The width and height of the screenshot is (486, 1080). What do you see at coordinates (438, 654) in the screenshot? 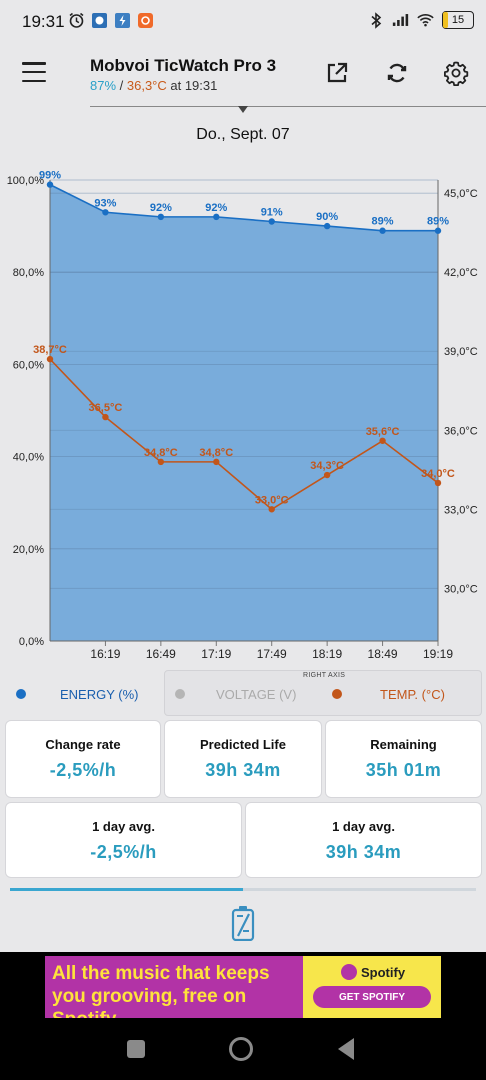
I see `x-axis-tick-label: 19:19` at bounding box center [438, 654].